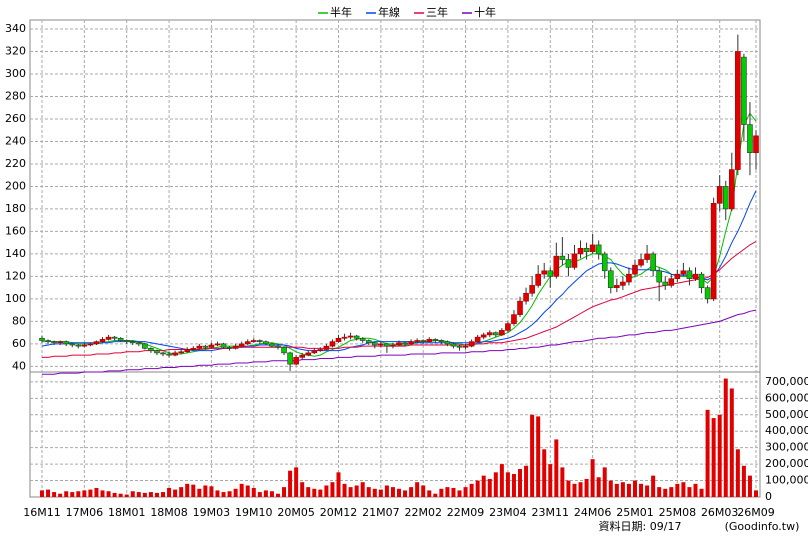 Image resolution: width=808 pixels, height=540 pixels. I want to click on x-tick-label: 26M09, so click(756, 512).